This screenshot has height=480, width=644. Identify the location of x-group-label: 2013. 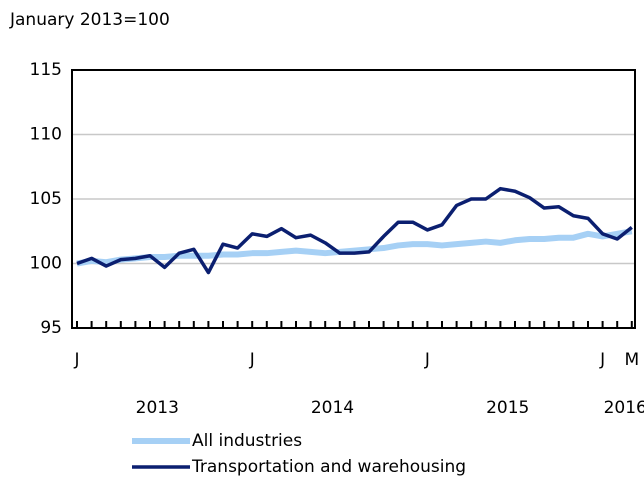
(157, 408).